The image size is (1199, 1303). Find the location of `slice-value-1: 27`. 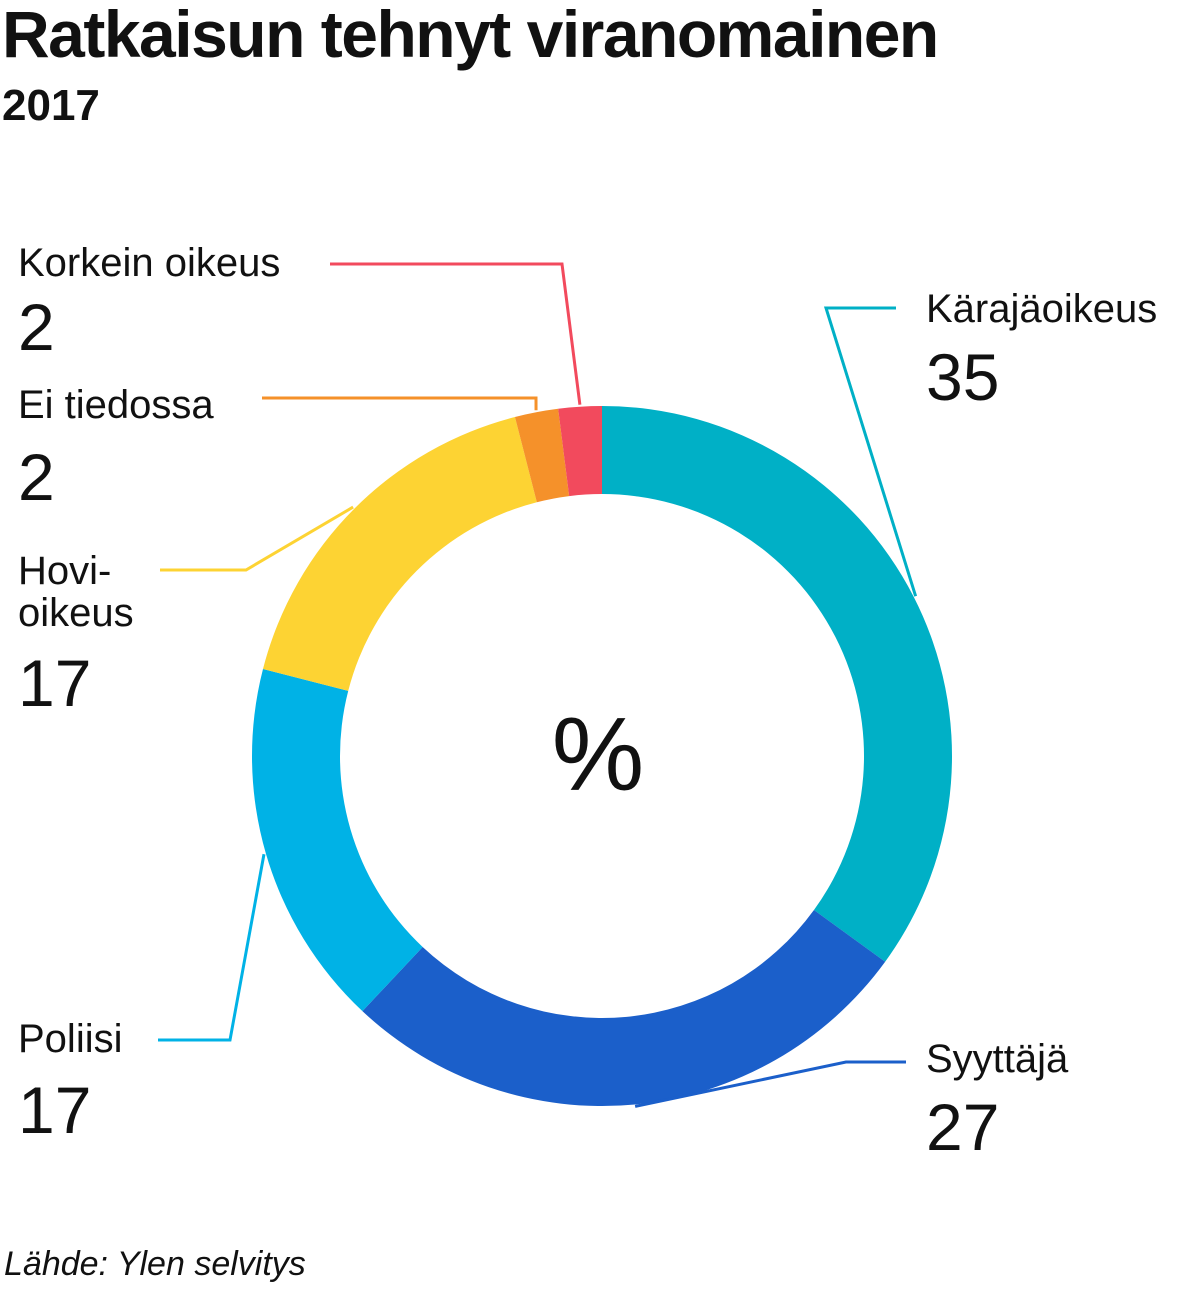

slice-value-1: 27 is located at coordinates (963, 1127).